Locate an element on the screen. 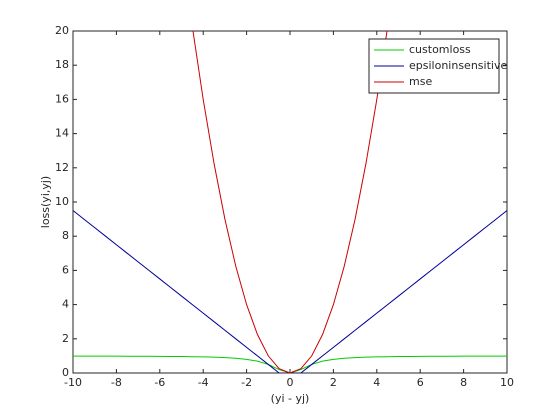 The height and width of the screenshot is (420, 560). x-tick-label: -2 is located at coordinates (246, 382).